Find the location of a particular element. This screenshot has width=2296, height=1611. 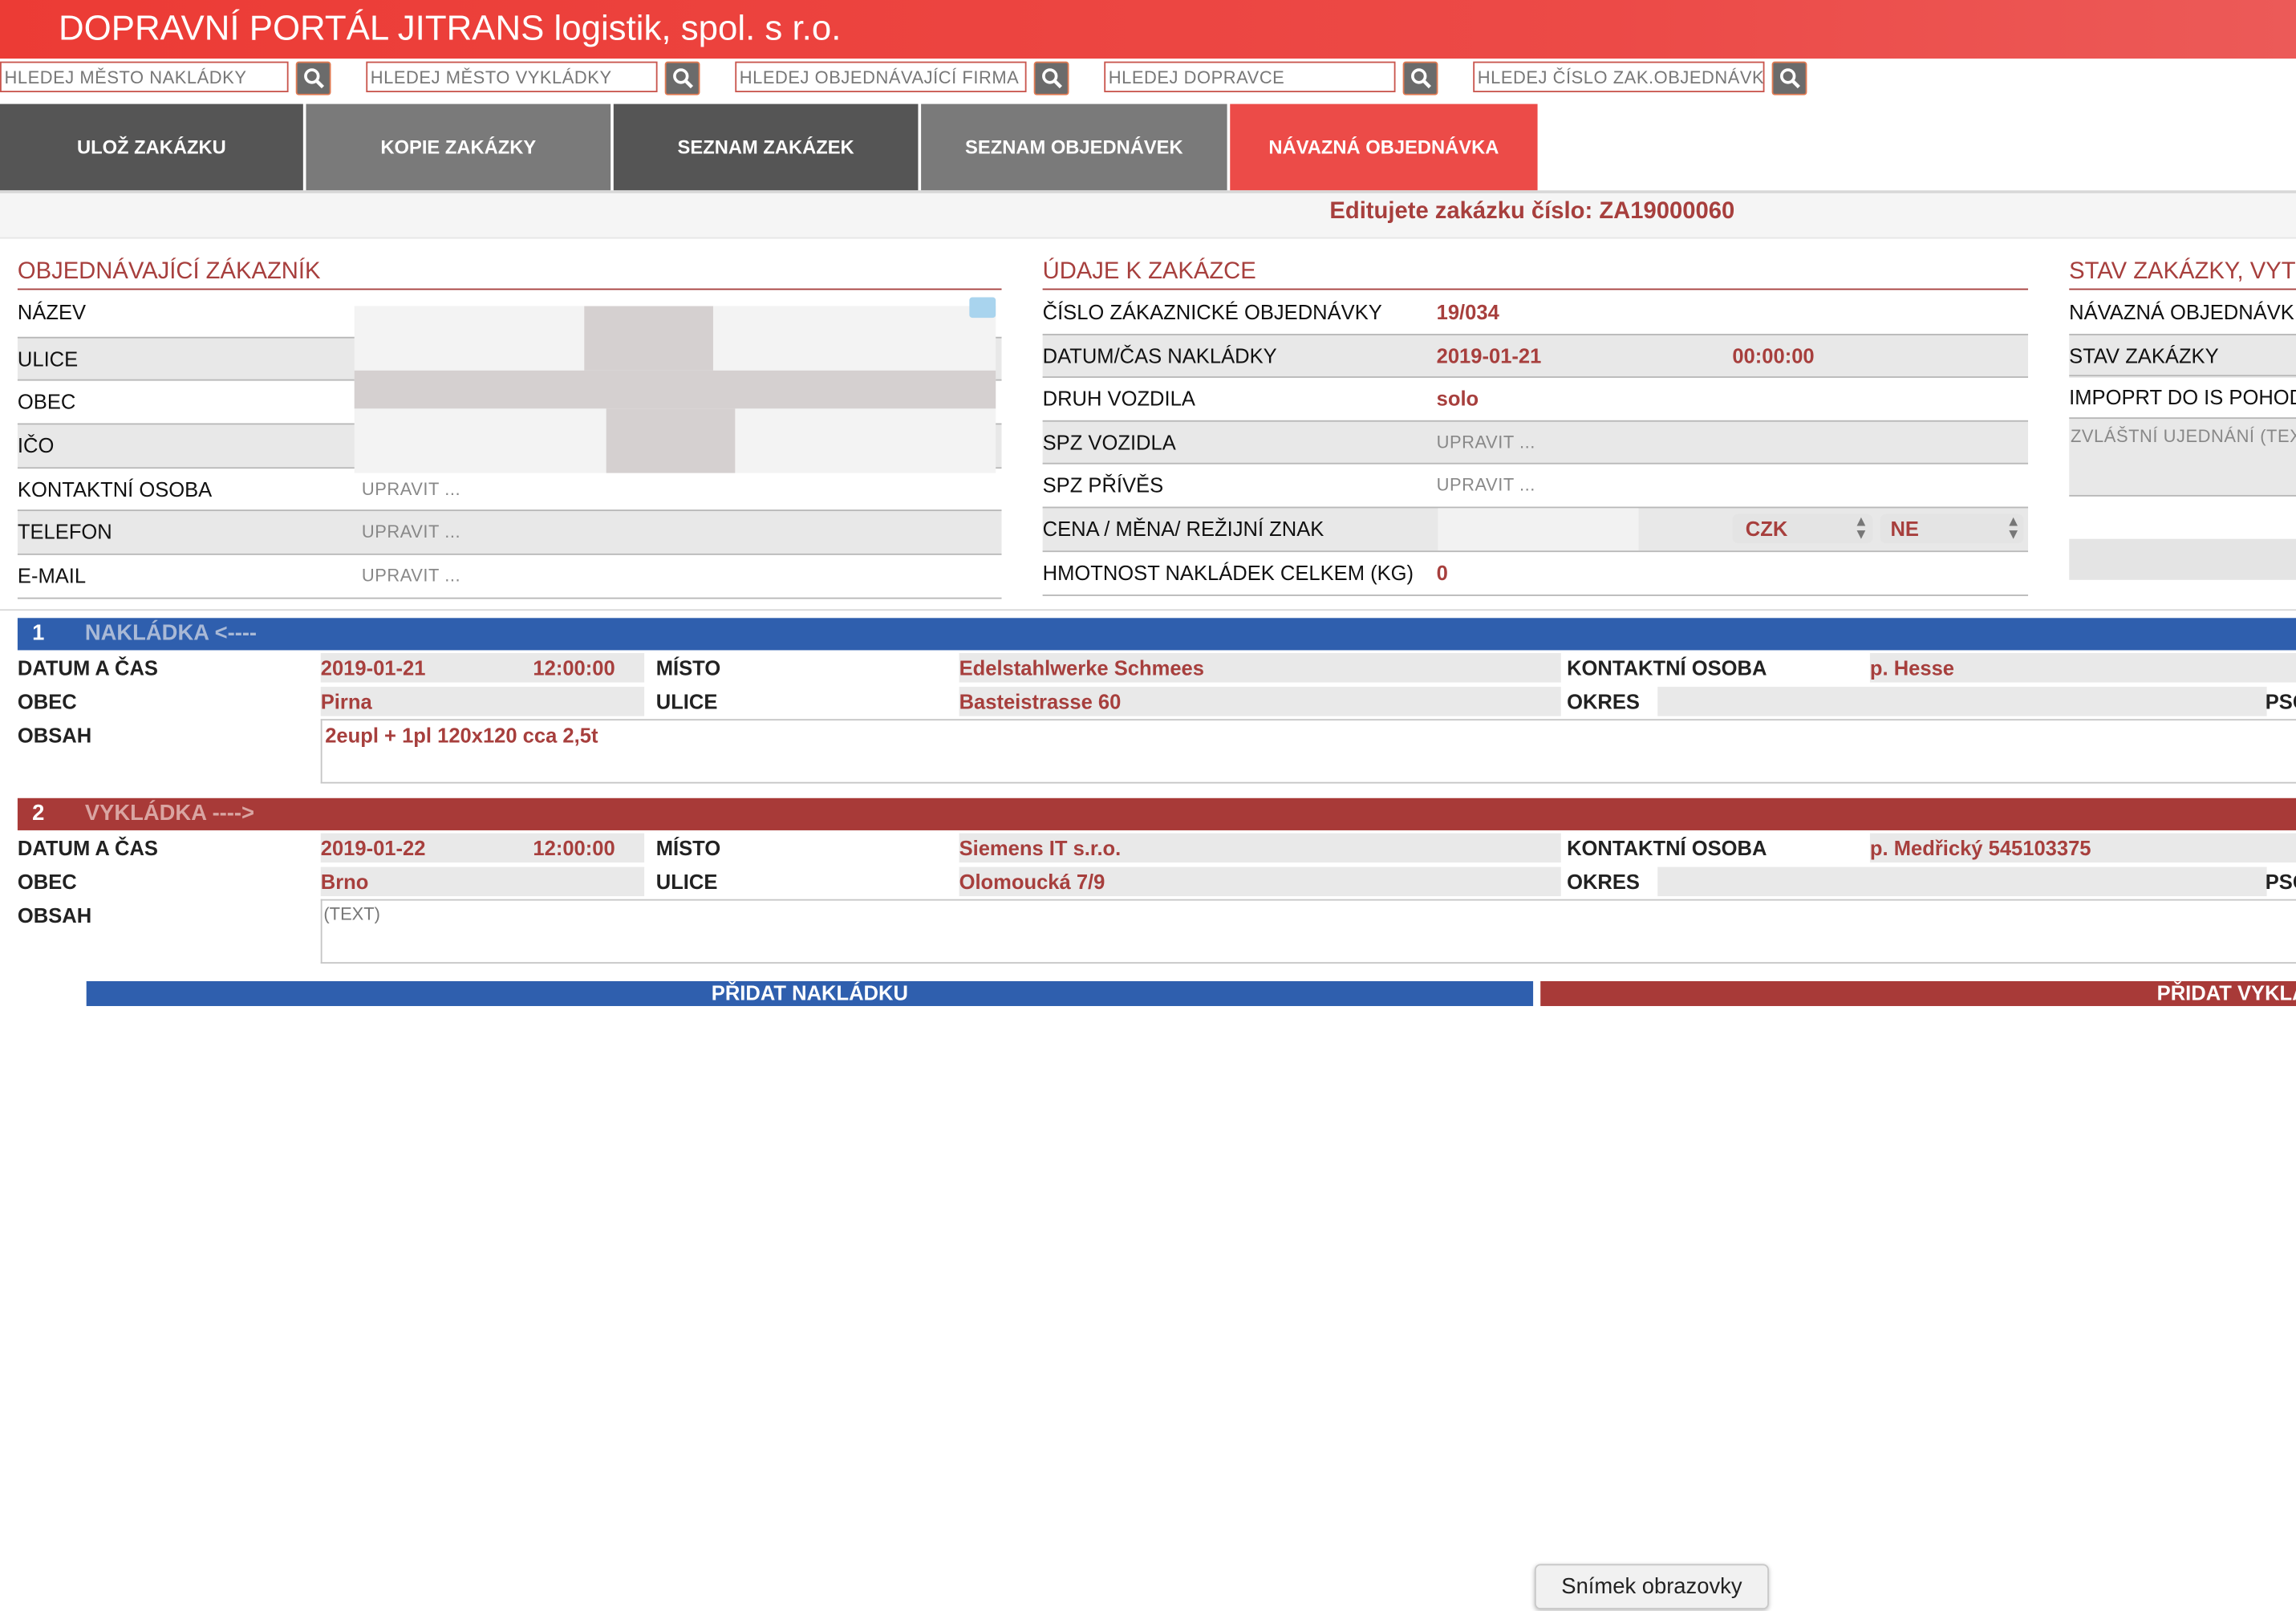

save-order-button: ULOŽ ZAKÁZKU is located at coordinates (151, 147).